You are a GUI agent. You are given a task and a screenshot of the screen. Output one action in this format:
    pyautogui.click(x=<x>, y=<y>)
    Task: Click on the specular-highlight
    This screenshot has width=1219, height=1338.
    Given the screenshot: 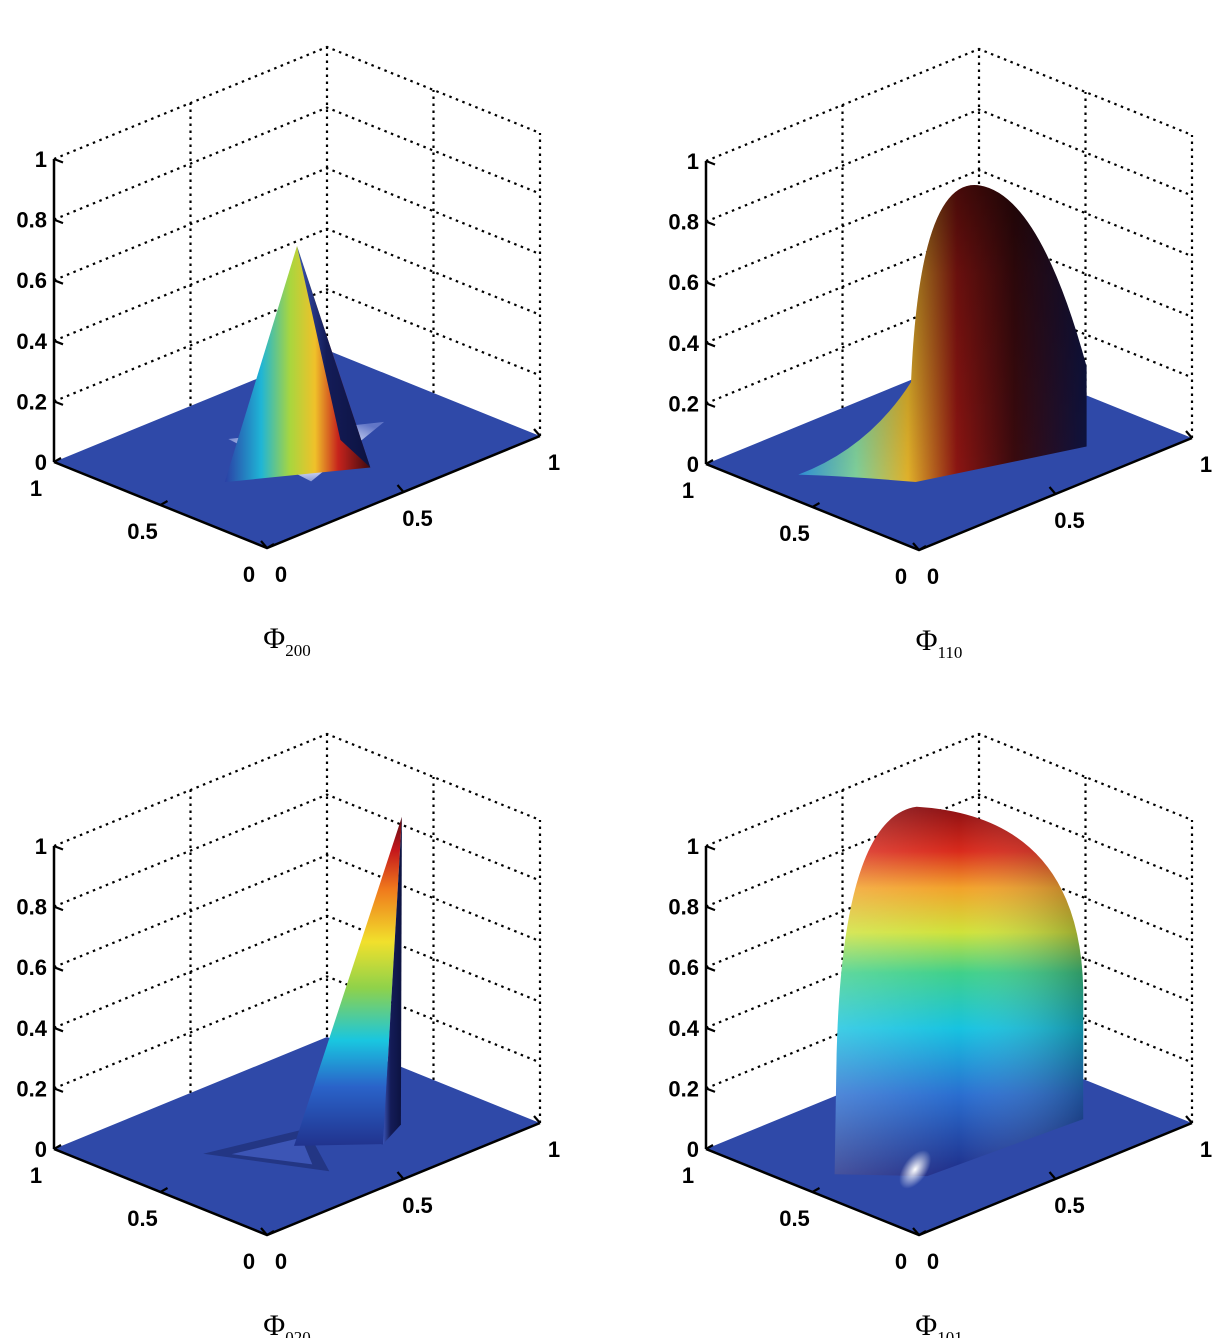 What is the action you would take?
    pyautogui.click(x=915, y=1169)
    